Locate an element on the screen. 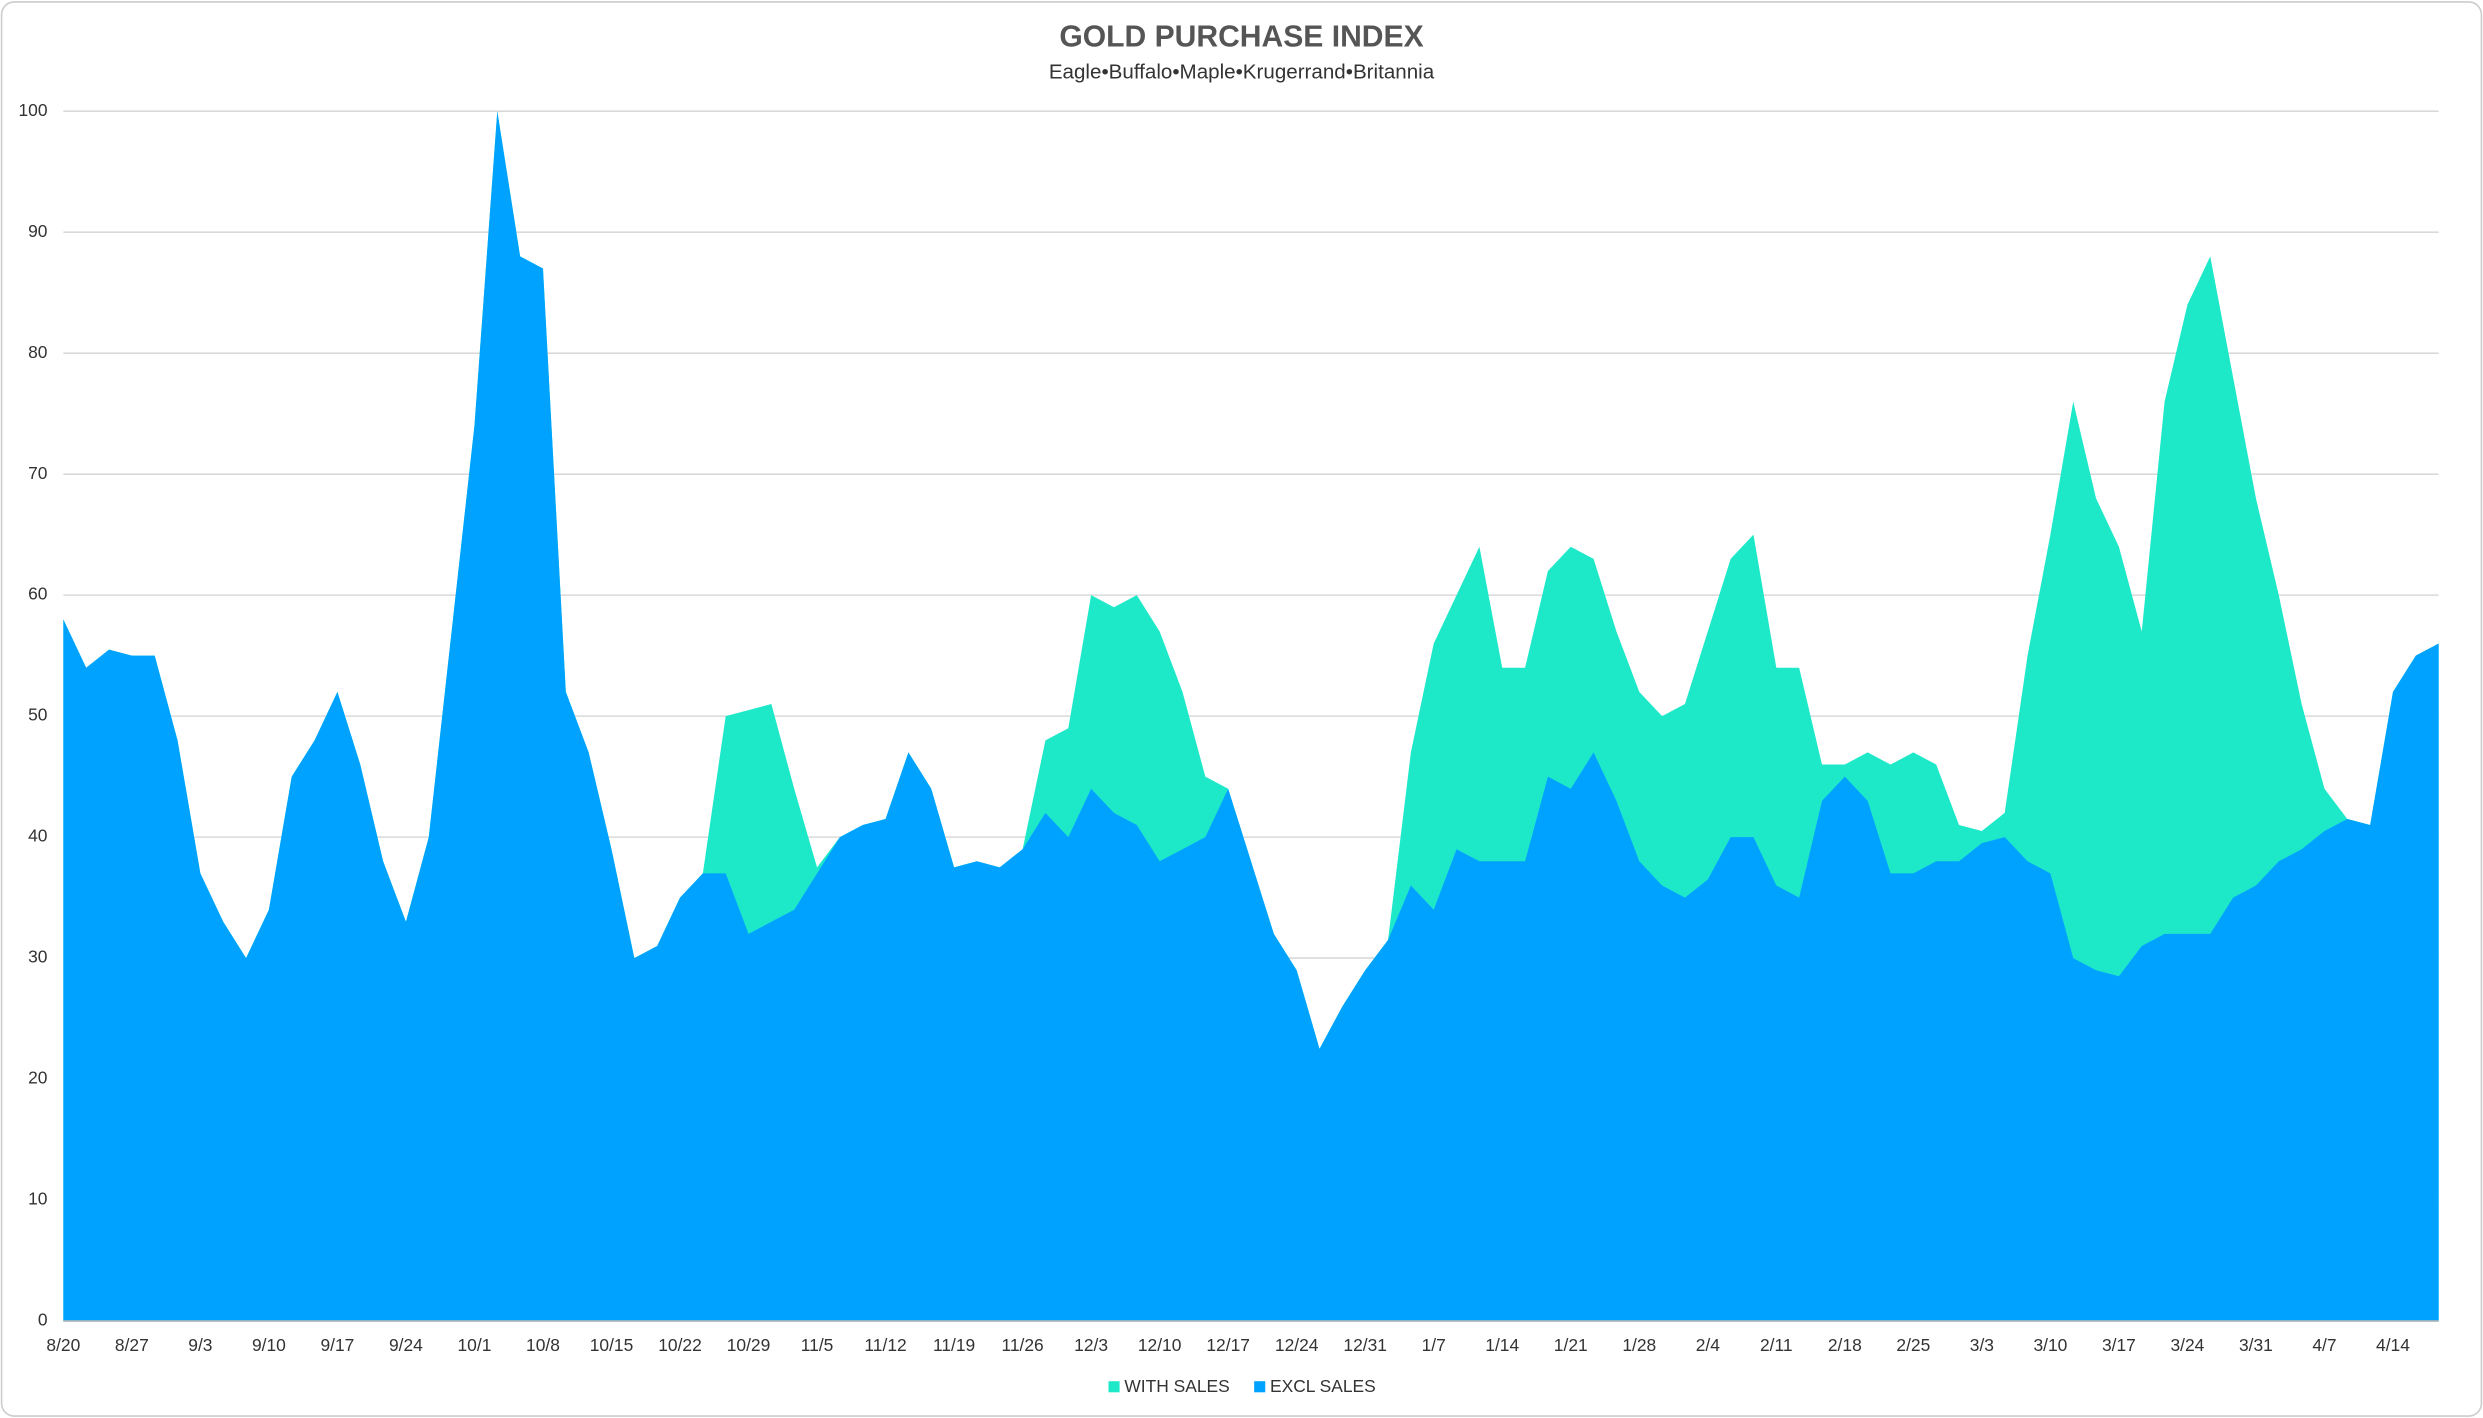 Image resolution: width=2483 pixels, height=1418 pixels. x-tick-label: 8/20 is located at coordinates (63, 1345).